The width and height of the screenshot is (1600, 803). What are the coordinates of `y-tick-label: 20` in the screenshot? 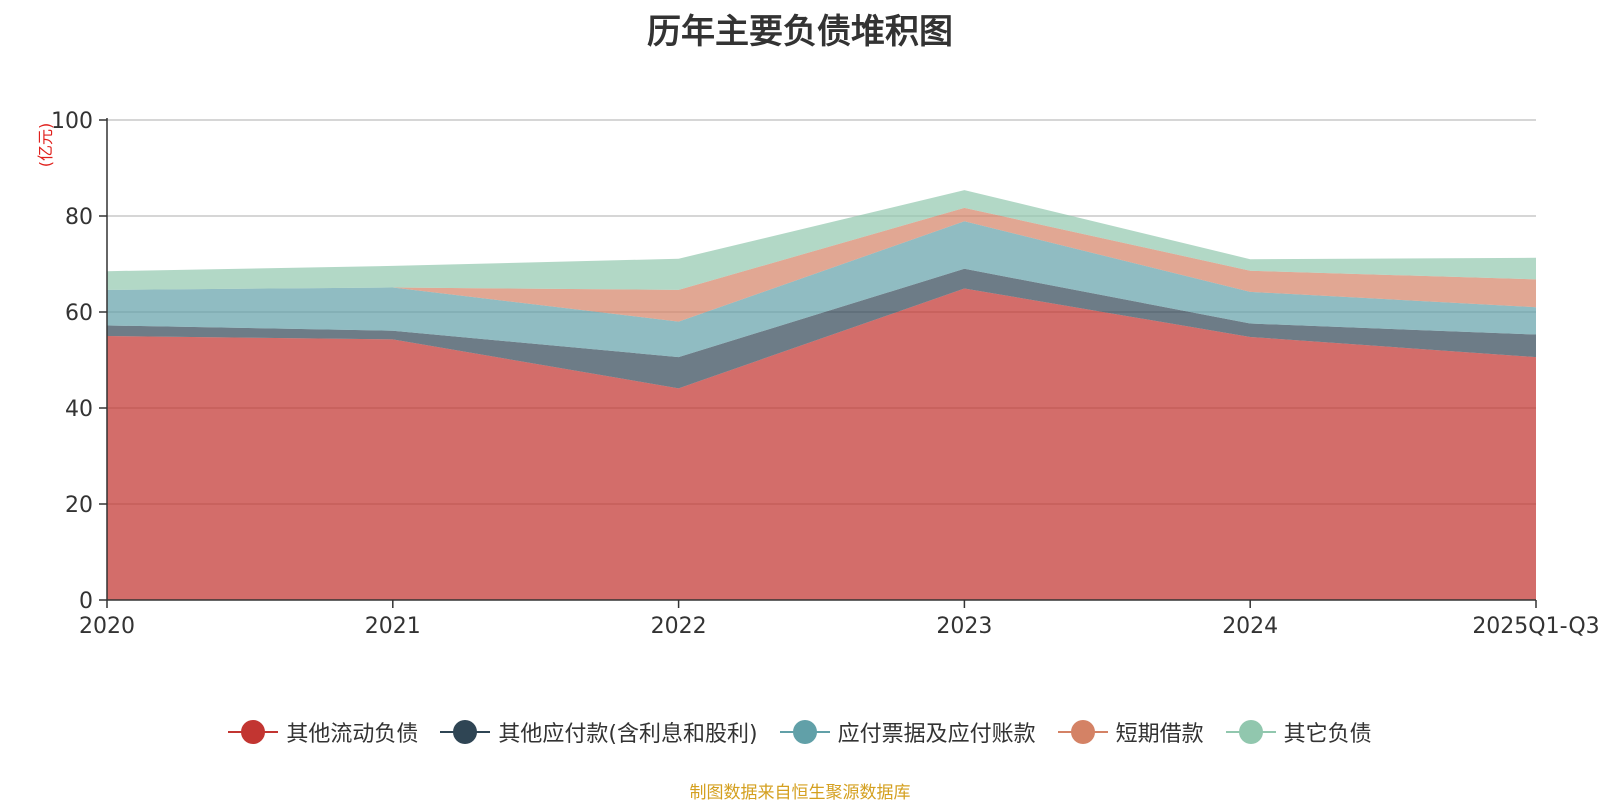 It's located at (79, 505).